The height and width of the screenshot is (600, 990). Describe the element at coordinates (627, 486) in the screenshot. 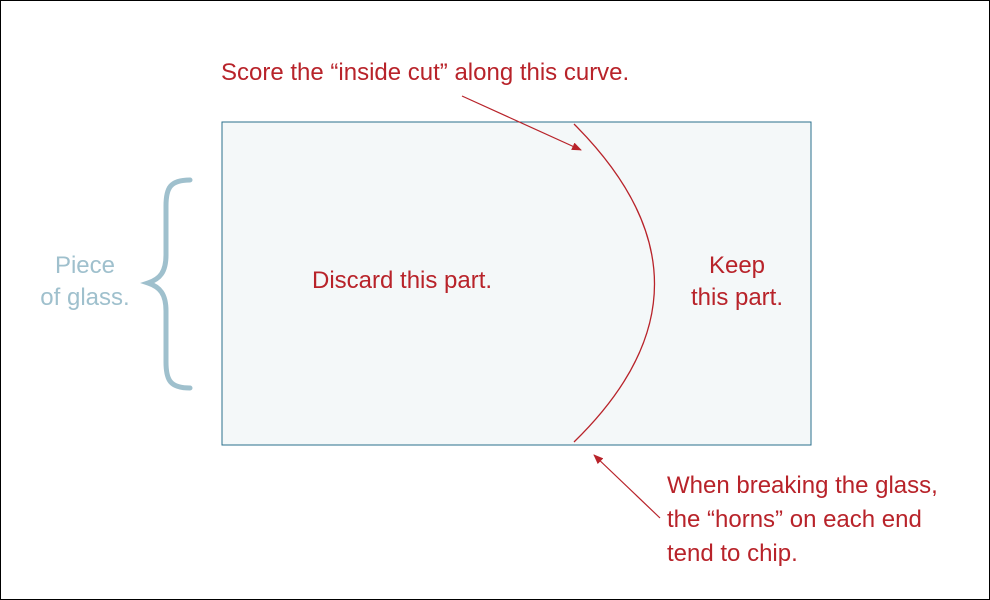

I see `horn-arrow` at that location.